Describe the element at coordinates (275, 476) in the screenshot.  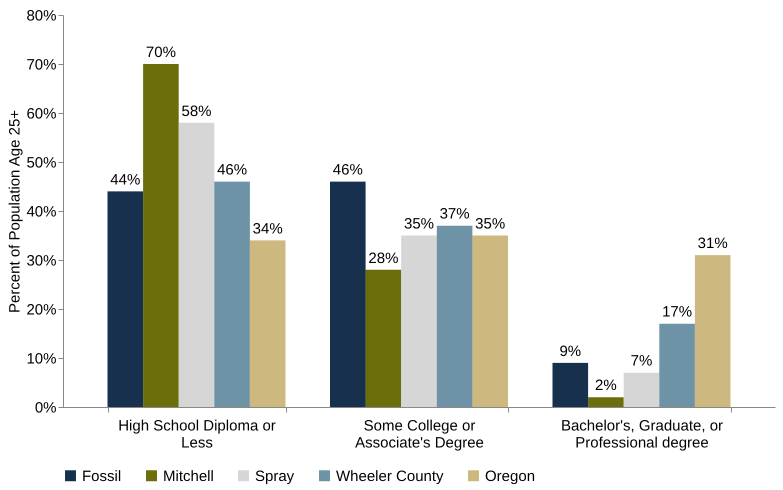
I see `legend-label: Spray` at that location.